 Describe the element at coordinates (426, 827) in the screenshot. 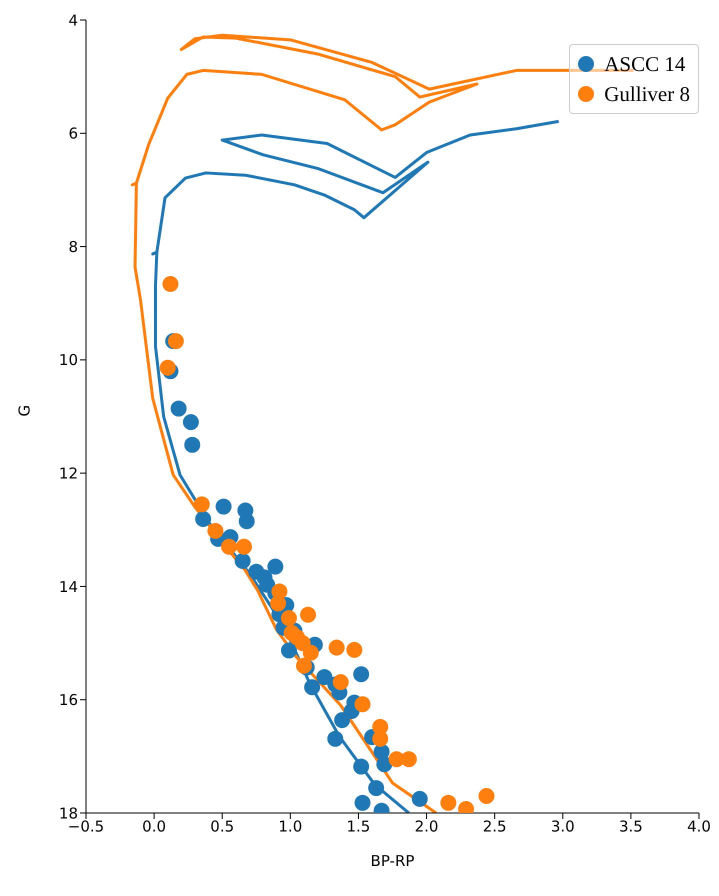

I see `x-tick-label: 2.0` at that location.